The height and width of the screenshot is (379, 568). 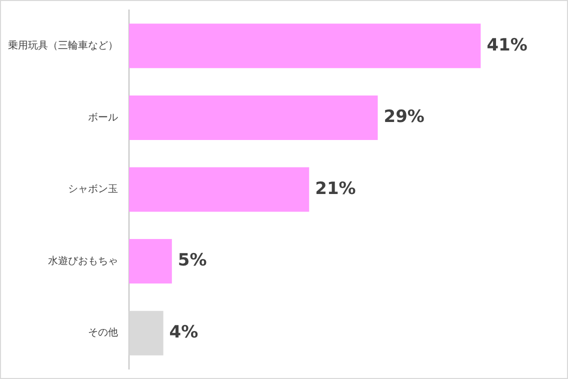 I want to click on y-tick-label: その他, so click(x=103, y=332).